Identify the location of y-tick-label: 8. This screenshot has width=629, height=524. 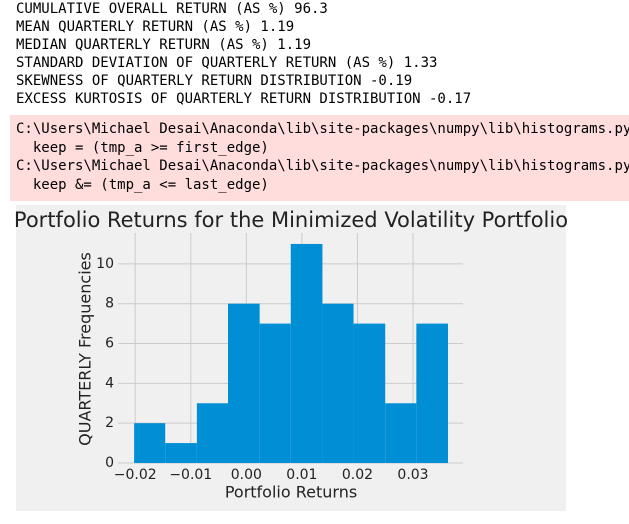
(109, 304).